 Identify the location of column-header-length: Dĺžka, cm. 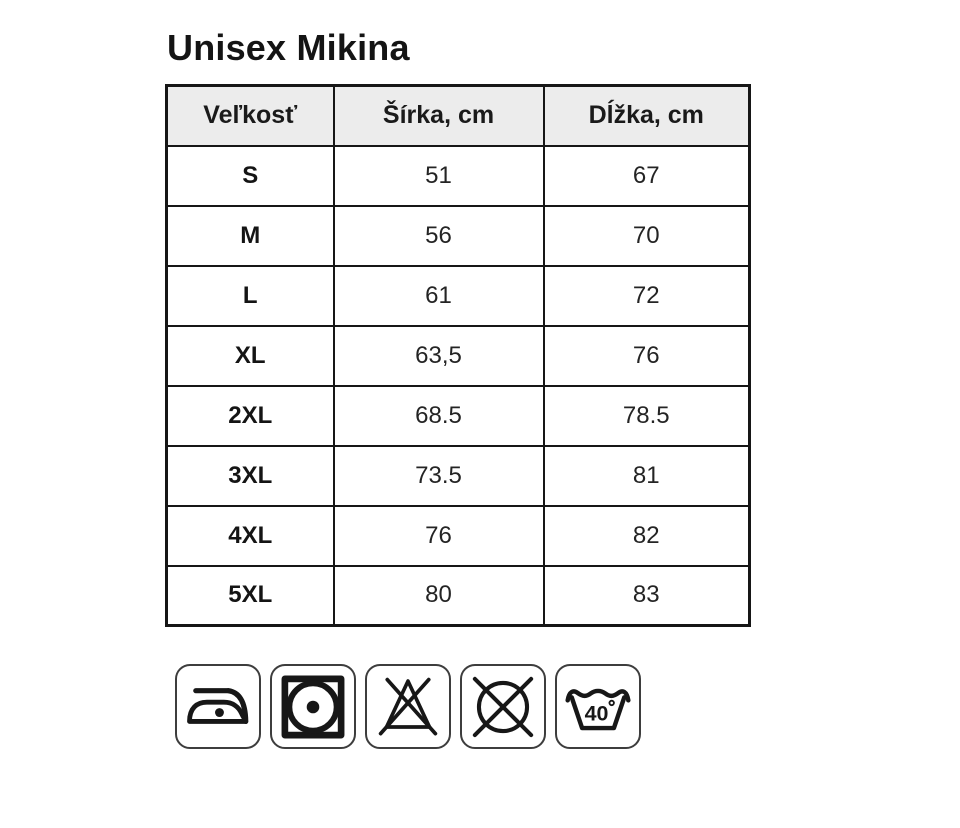
(646, 115).